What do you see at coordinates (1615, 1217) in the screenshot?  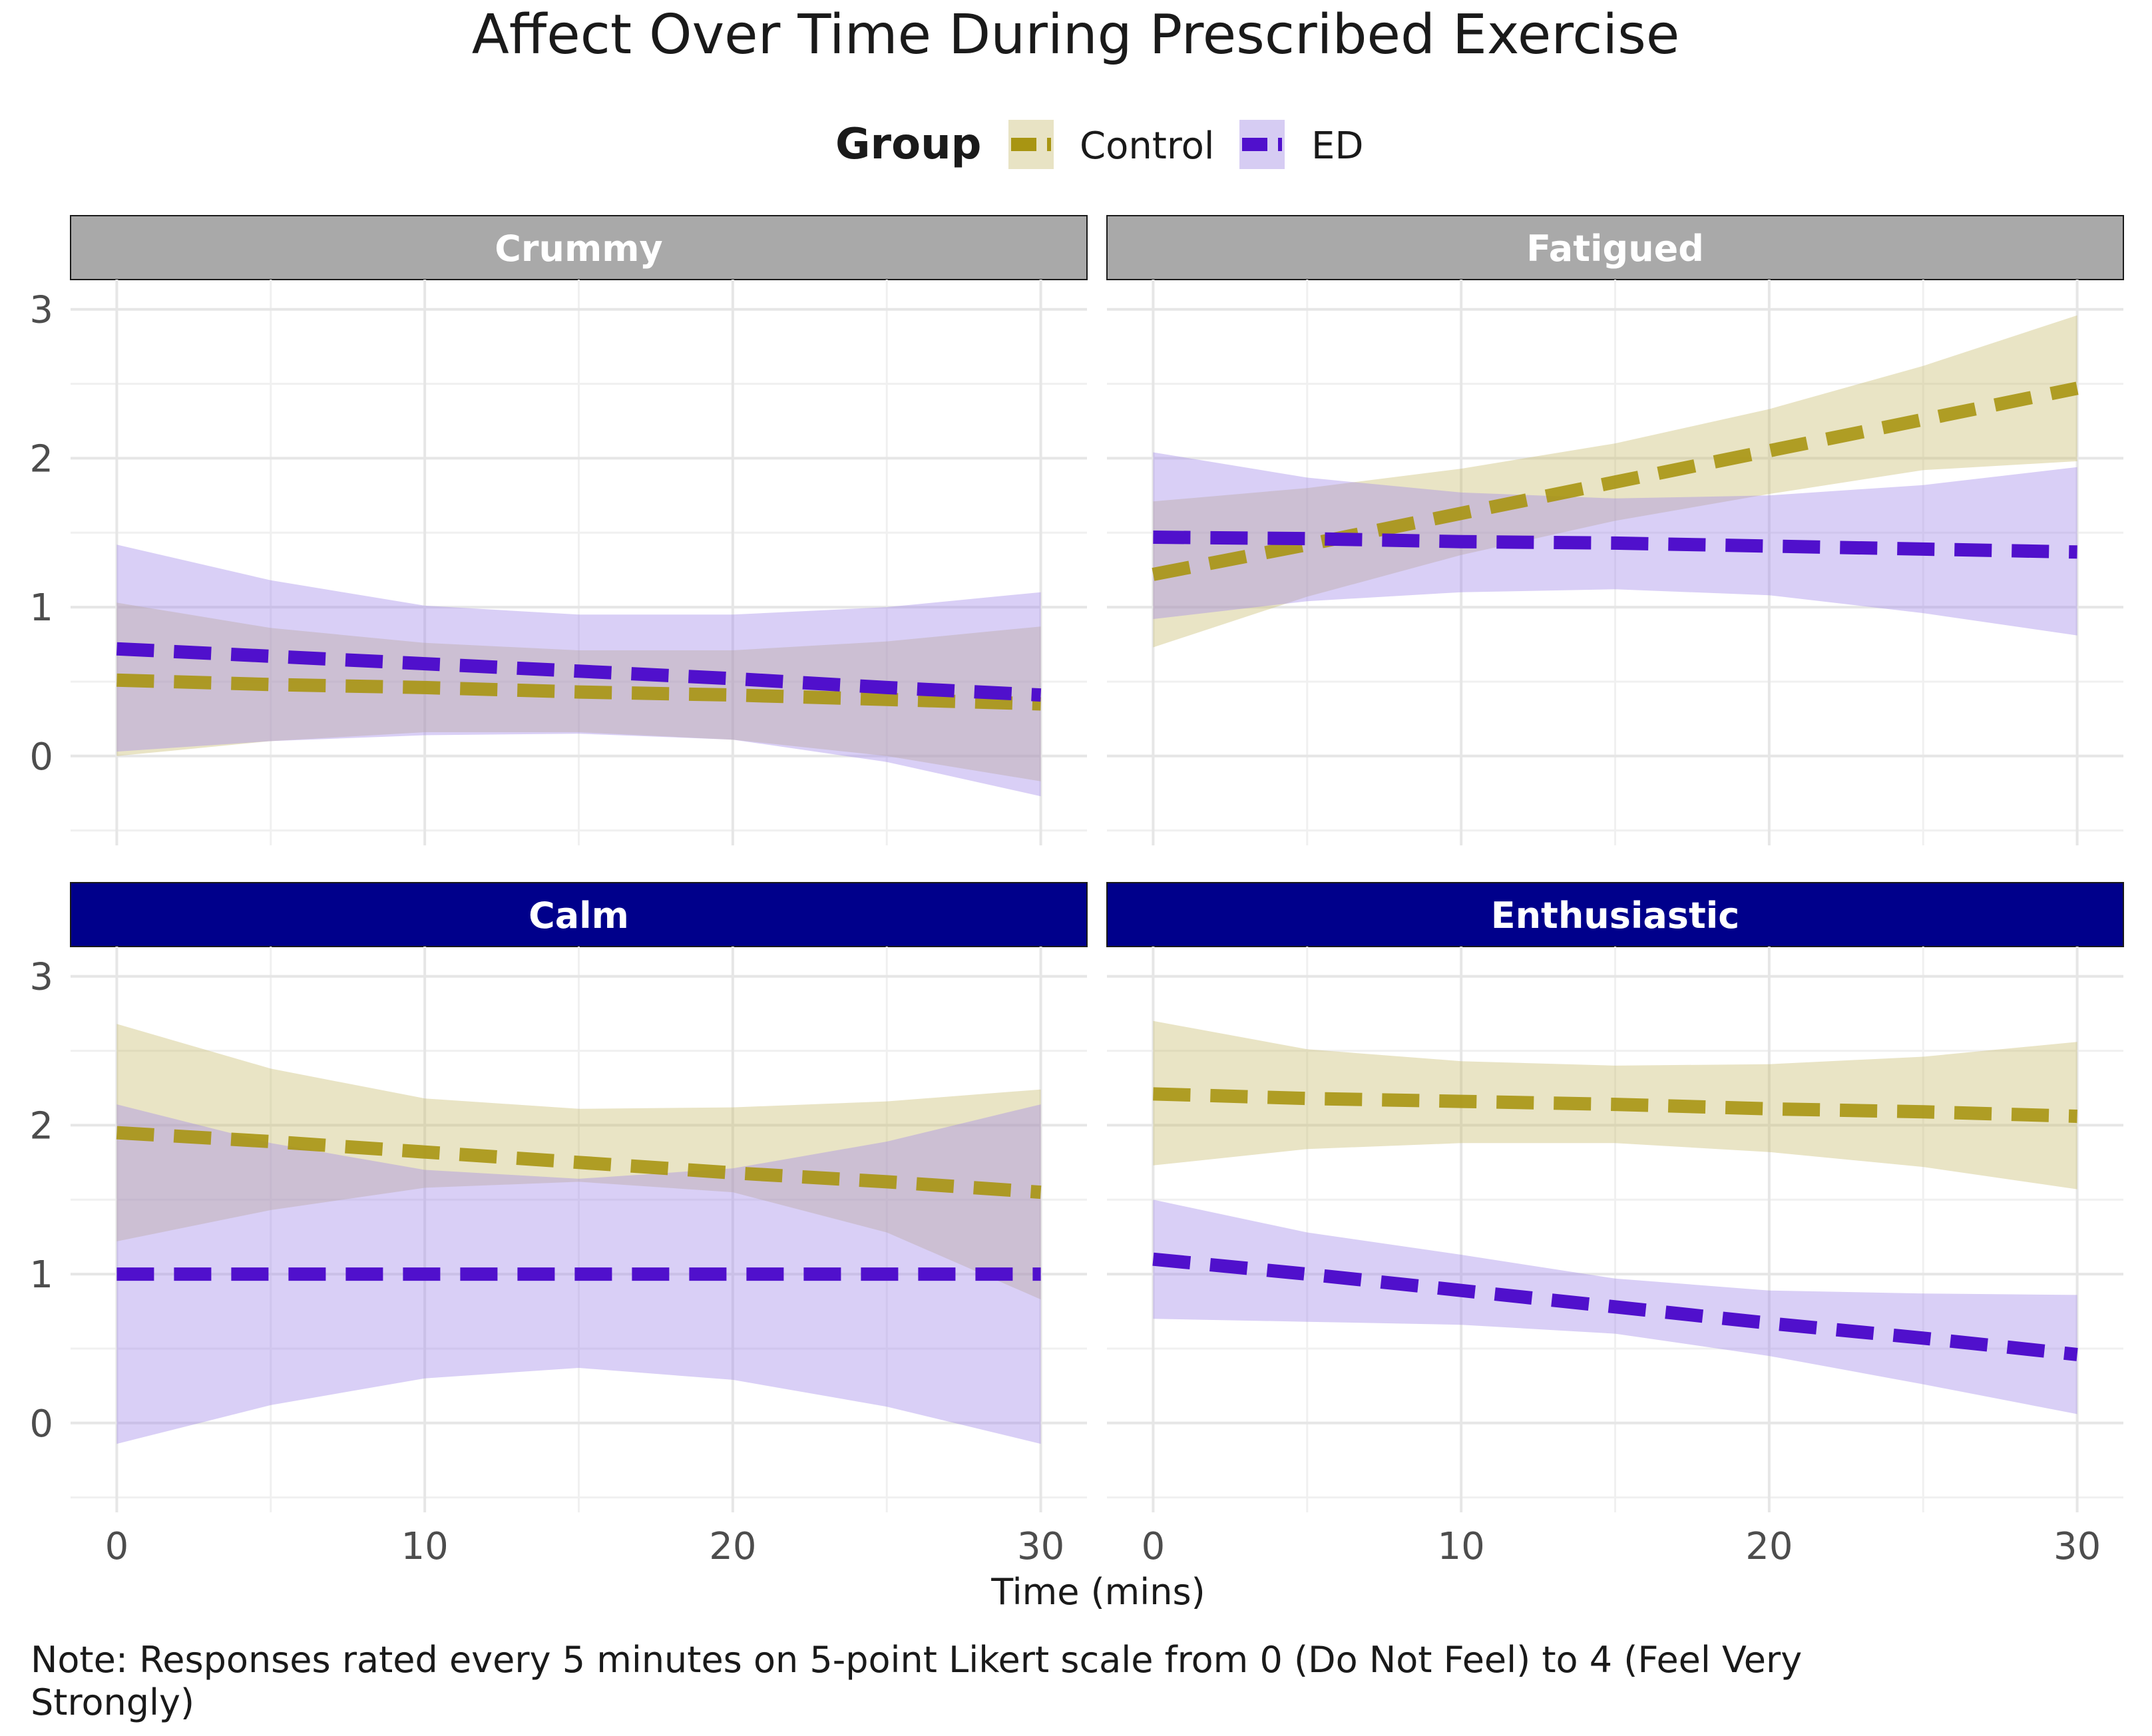 I see `panel-plot-enthusiastic` at bounding box center [1615, 1217].